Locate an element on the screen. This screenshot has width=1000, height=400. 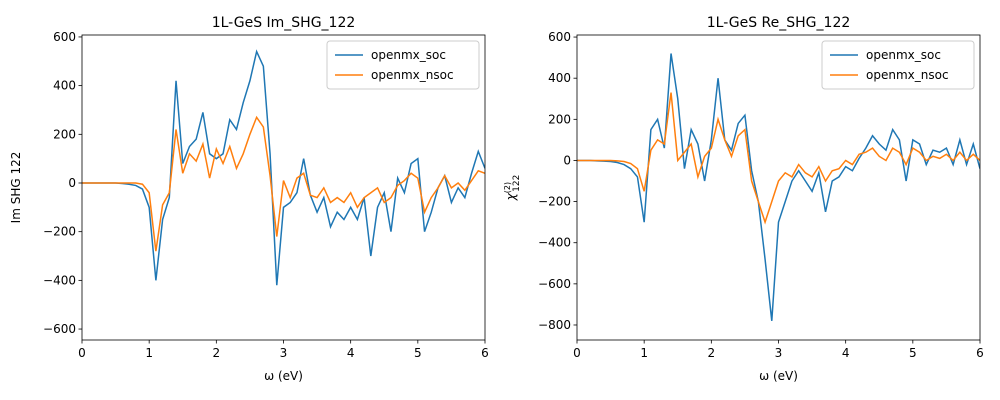
y-axis-label: χ(2)122 is located at coordinates (512, 188).